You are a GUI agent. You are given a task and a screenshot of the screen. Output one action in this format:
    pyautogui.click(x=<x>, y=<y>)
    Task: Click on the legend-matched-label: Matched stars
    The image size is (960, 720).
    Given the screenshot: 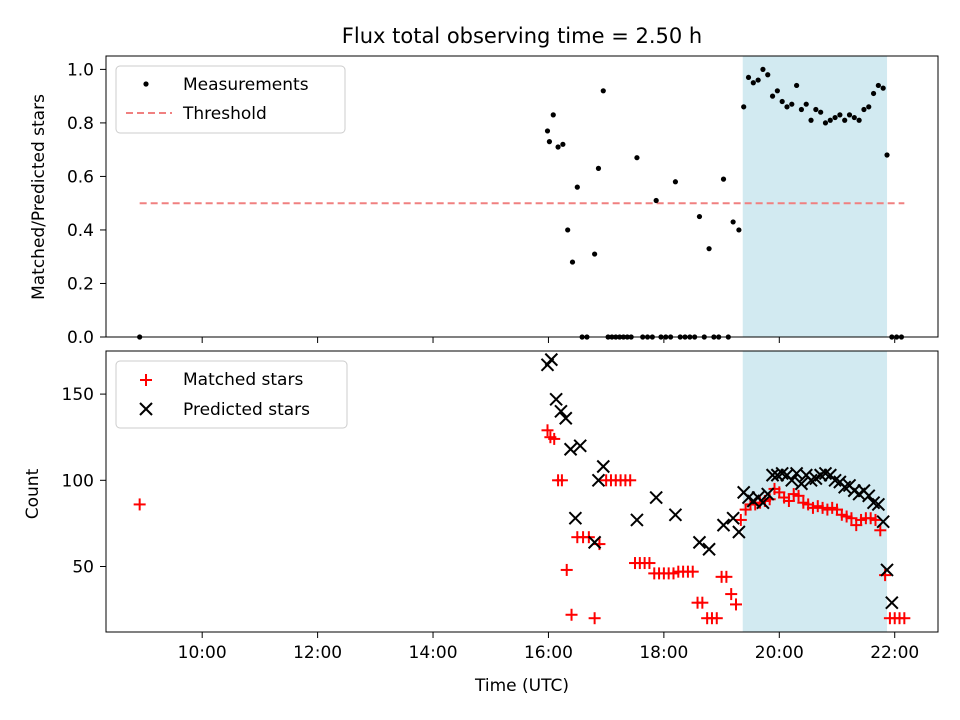 What is the action you would take?
    pyautogui.click(x=243, y=380)
    